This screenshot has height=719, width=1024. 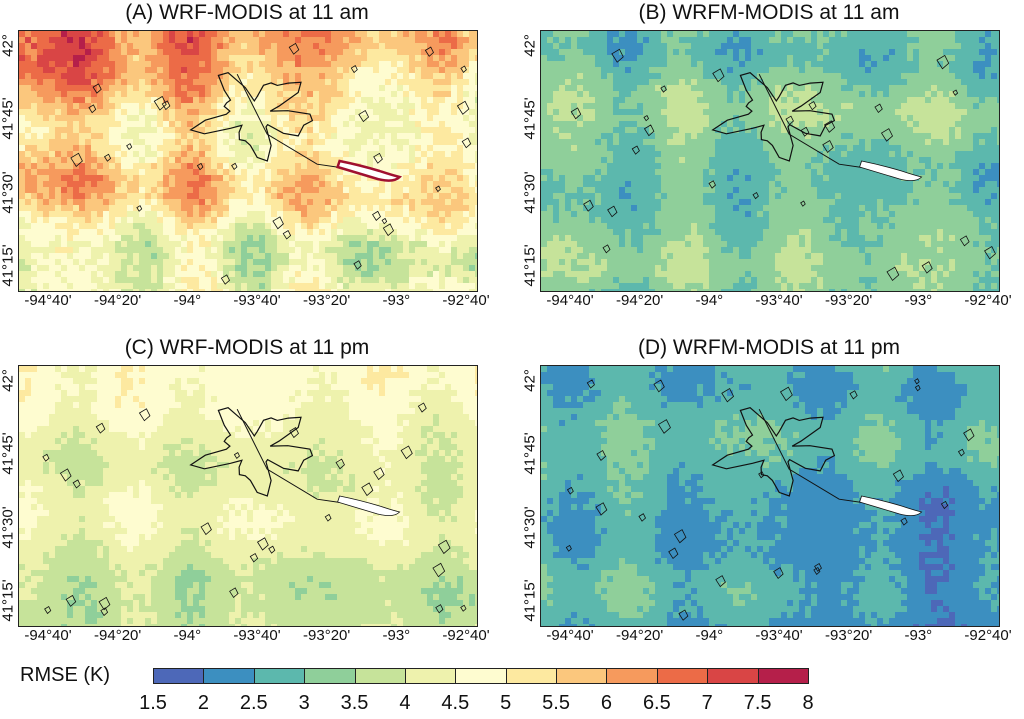 What do you see at coordinates (247, 12) in the screenshot?
I see `panel-title-a: (A) WRF-MODIS at 11 am` at bounding box center [247, 12].